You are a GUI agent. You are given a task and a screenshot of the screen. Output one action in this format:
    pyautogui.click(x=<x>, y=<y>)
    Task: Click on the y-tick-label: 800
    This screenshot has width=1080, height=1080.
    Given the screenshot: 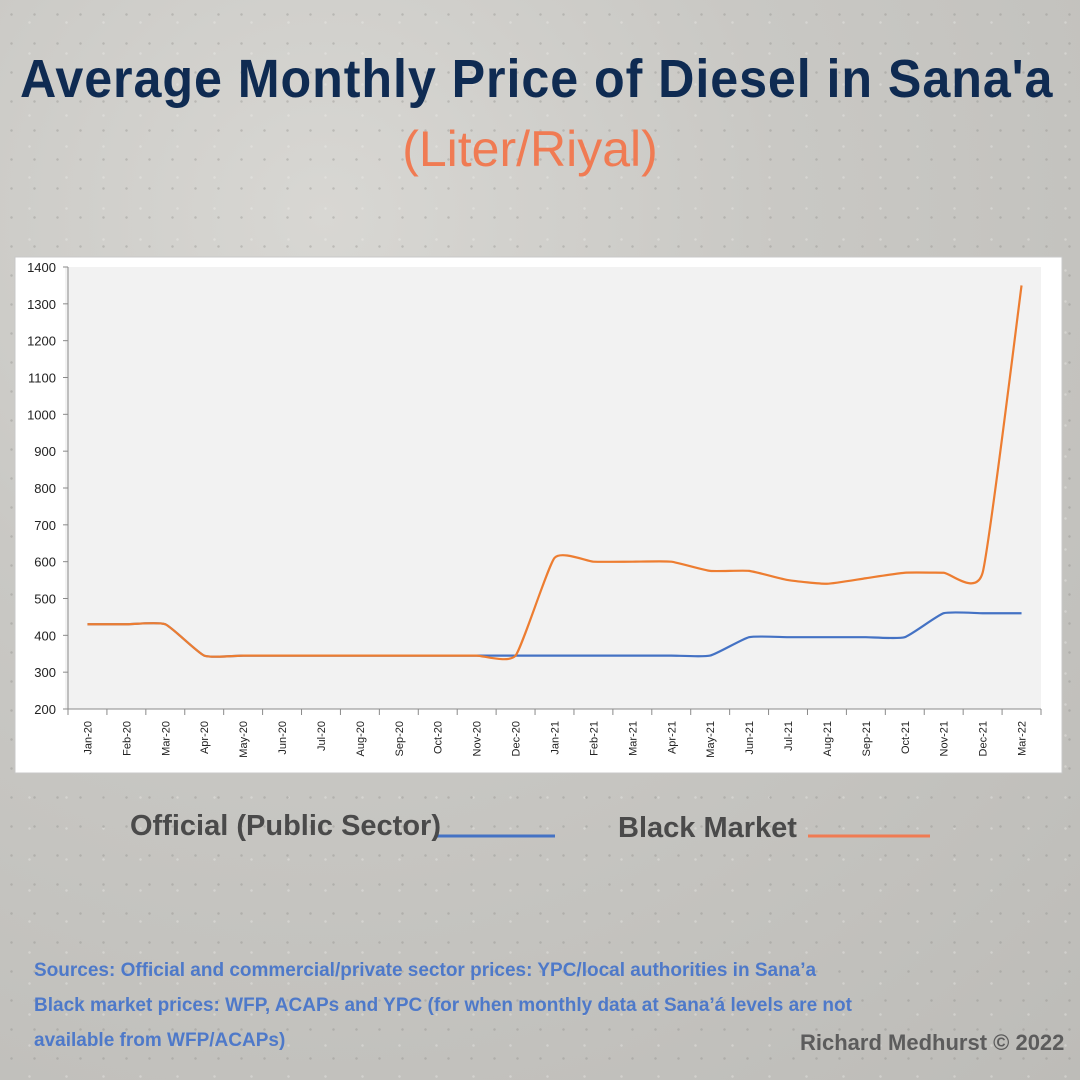 What is the action you would take?
    pyautogui.click(x=45, y=488)
    